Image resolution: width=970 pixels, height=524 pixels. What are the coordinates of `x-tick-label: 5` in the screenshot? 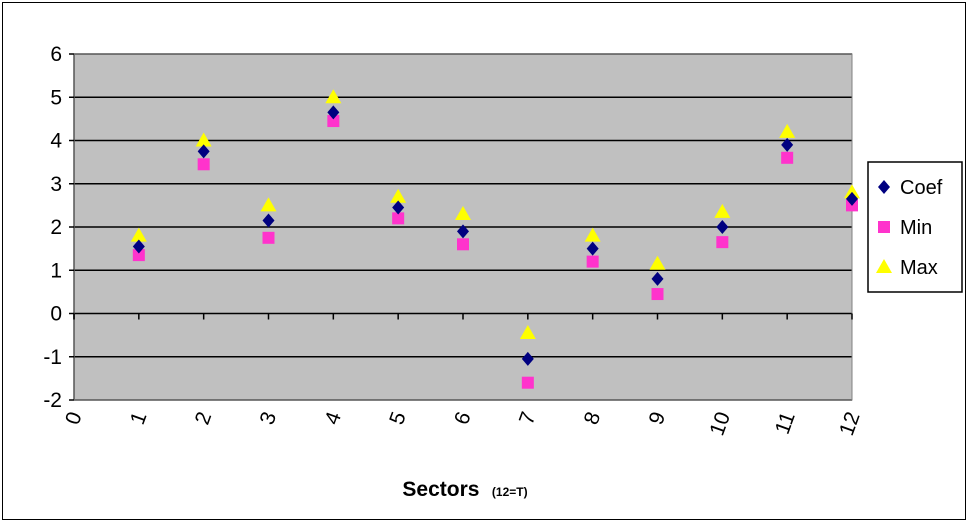 It's located at (398, 418).